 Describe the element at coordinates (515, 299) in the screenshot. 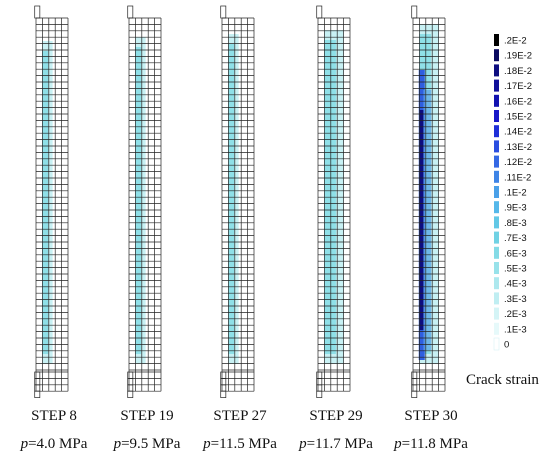

I see `legend-tick-label: .3E-3` at that location.